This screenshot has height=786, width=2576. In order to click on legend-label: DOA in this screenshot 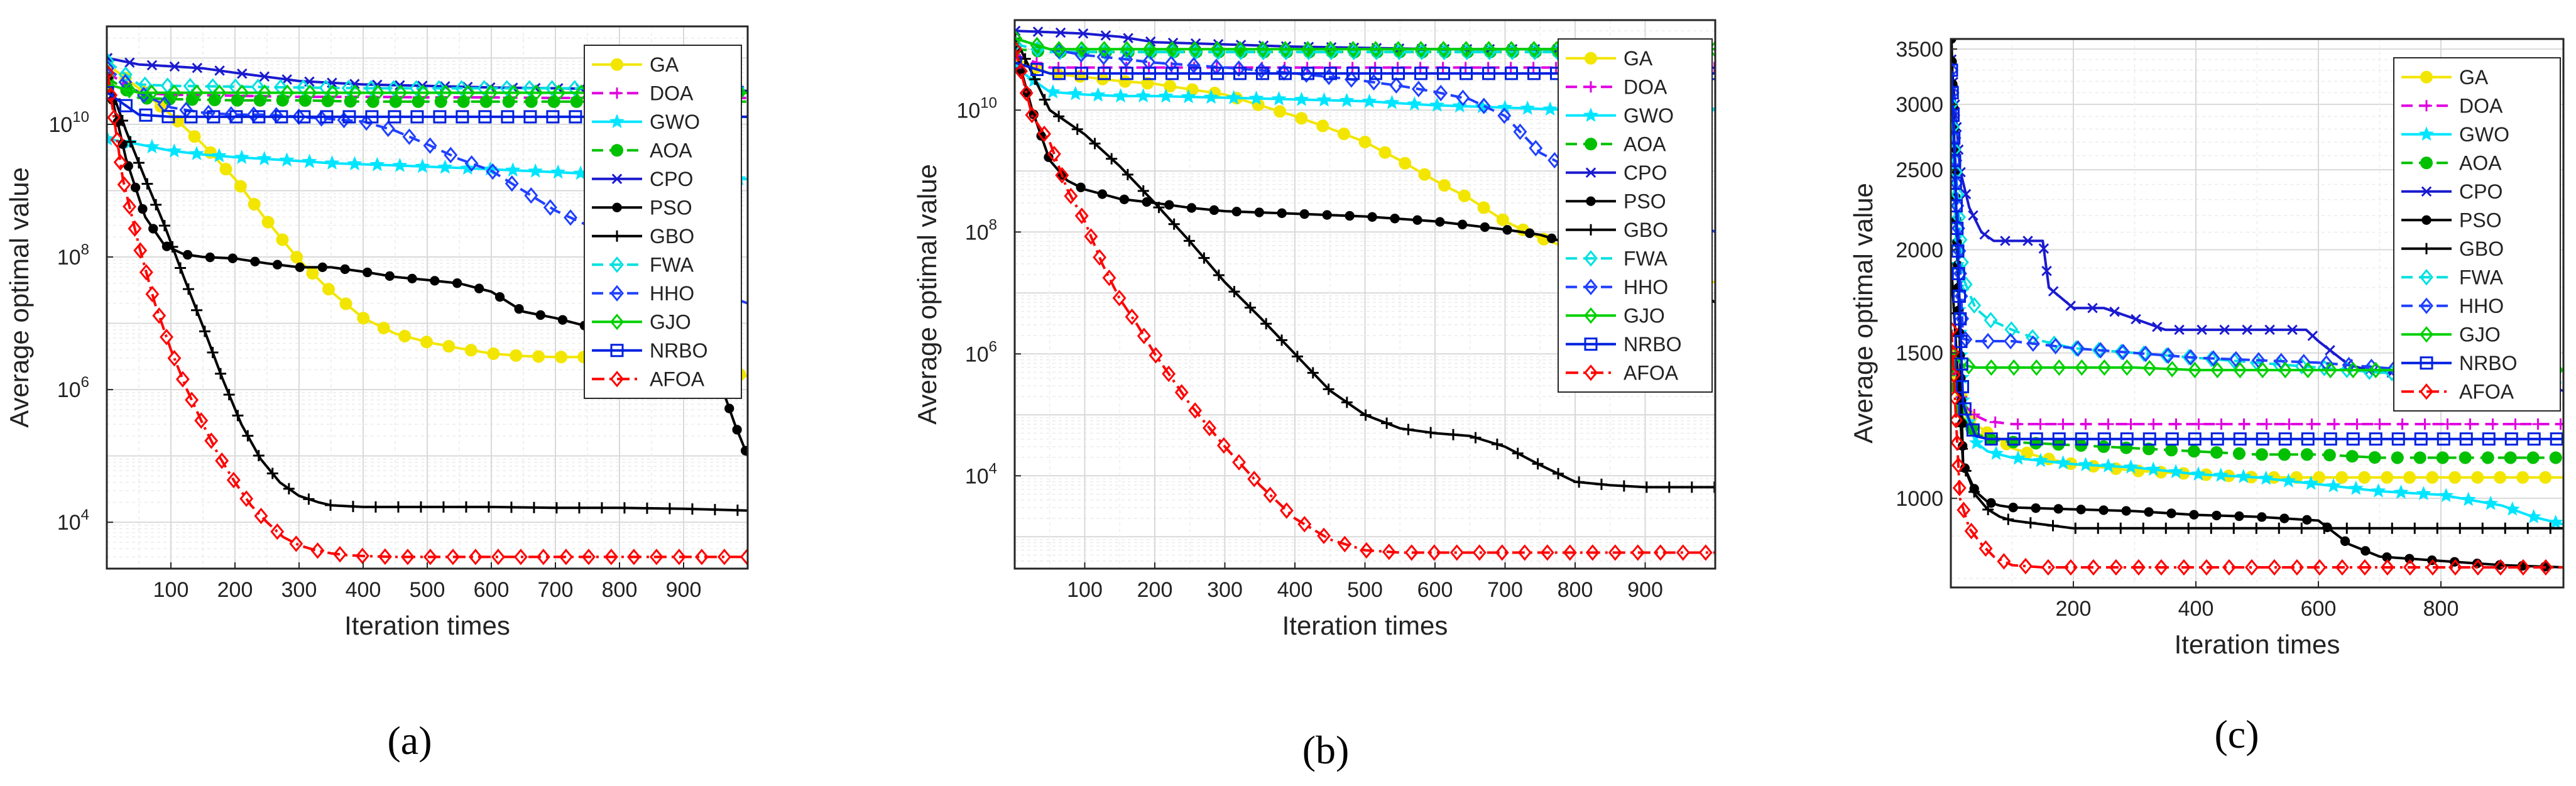, I will do `click(2481, 105)`.